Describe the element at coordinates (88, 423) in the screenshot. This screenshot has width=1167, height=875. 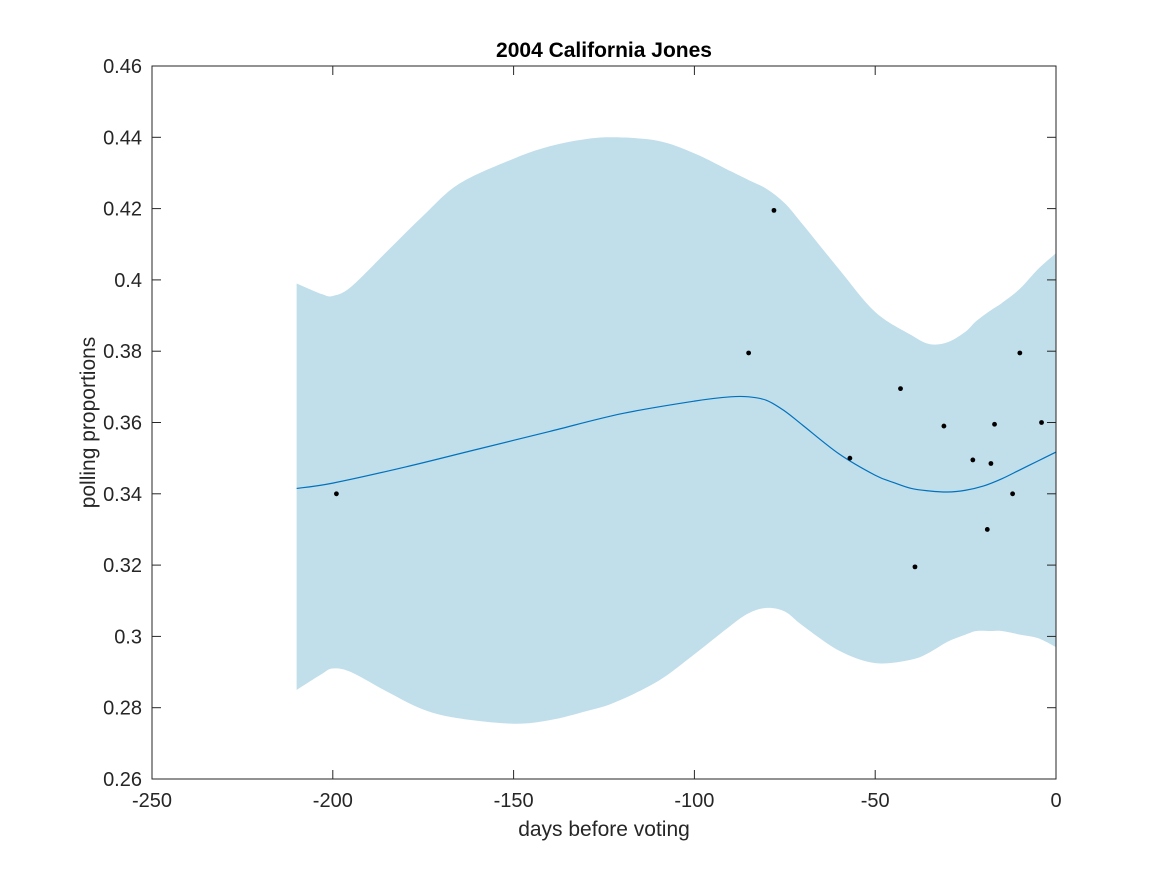
I see `y-axis-label: polling proportions` at that location.